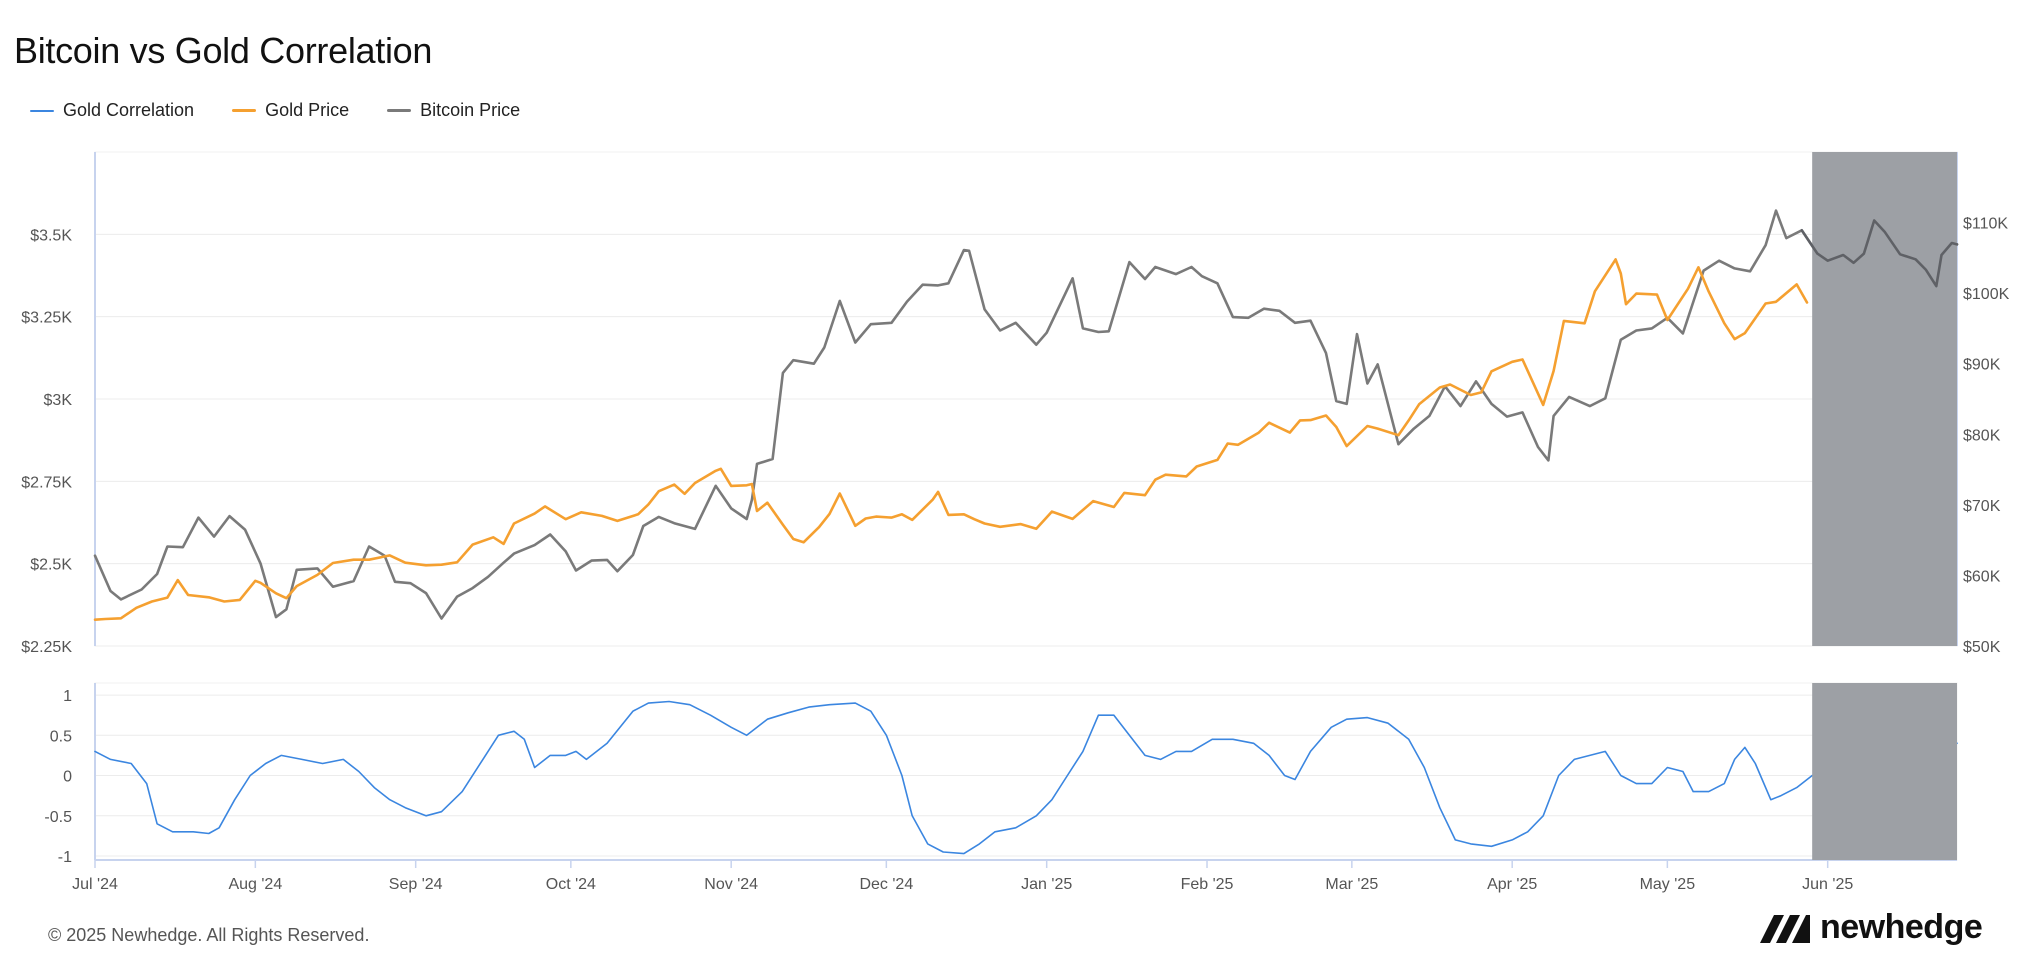  Describe the element at coordinates (209, 935) in the screenshot. I see `copyright-footer: © 2025 Newhedge. All Rights Reserved.` at that location.